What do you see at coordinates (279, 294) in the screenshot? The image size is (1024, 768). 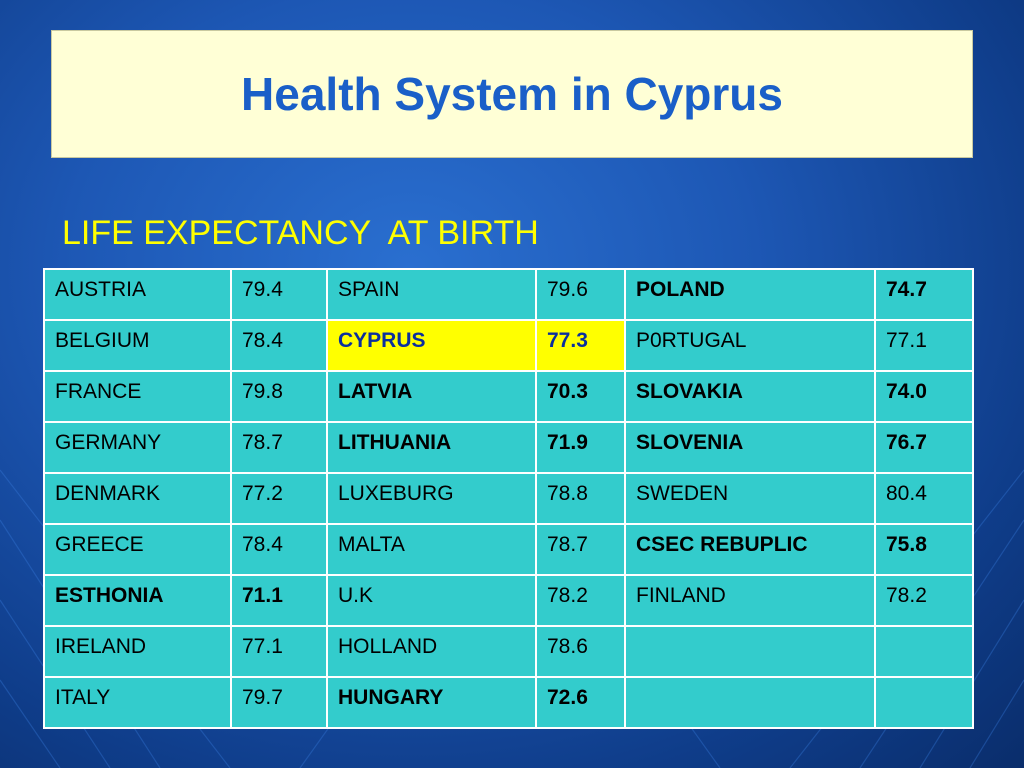 I see `life-expectancy-value-cell: 79.4` at bounding box center [279, 294].